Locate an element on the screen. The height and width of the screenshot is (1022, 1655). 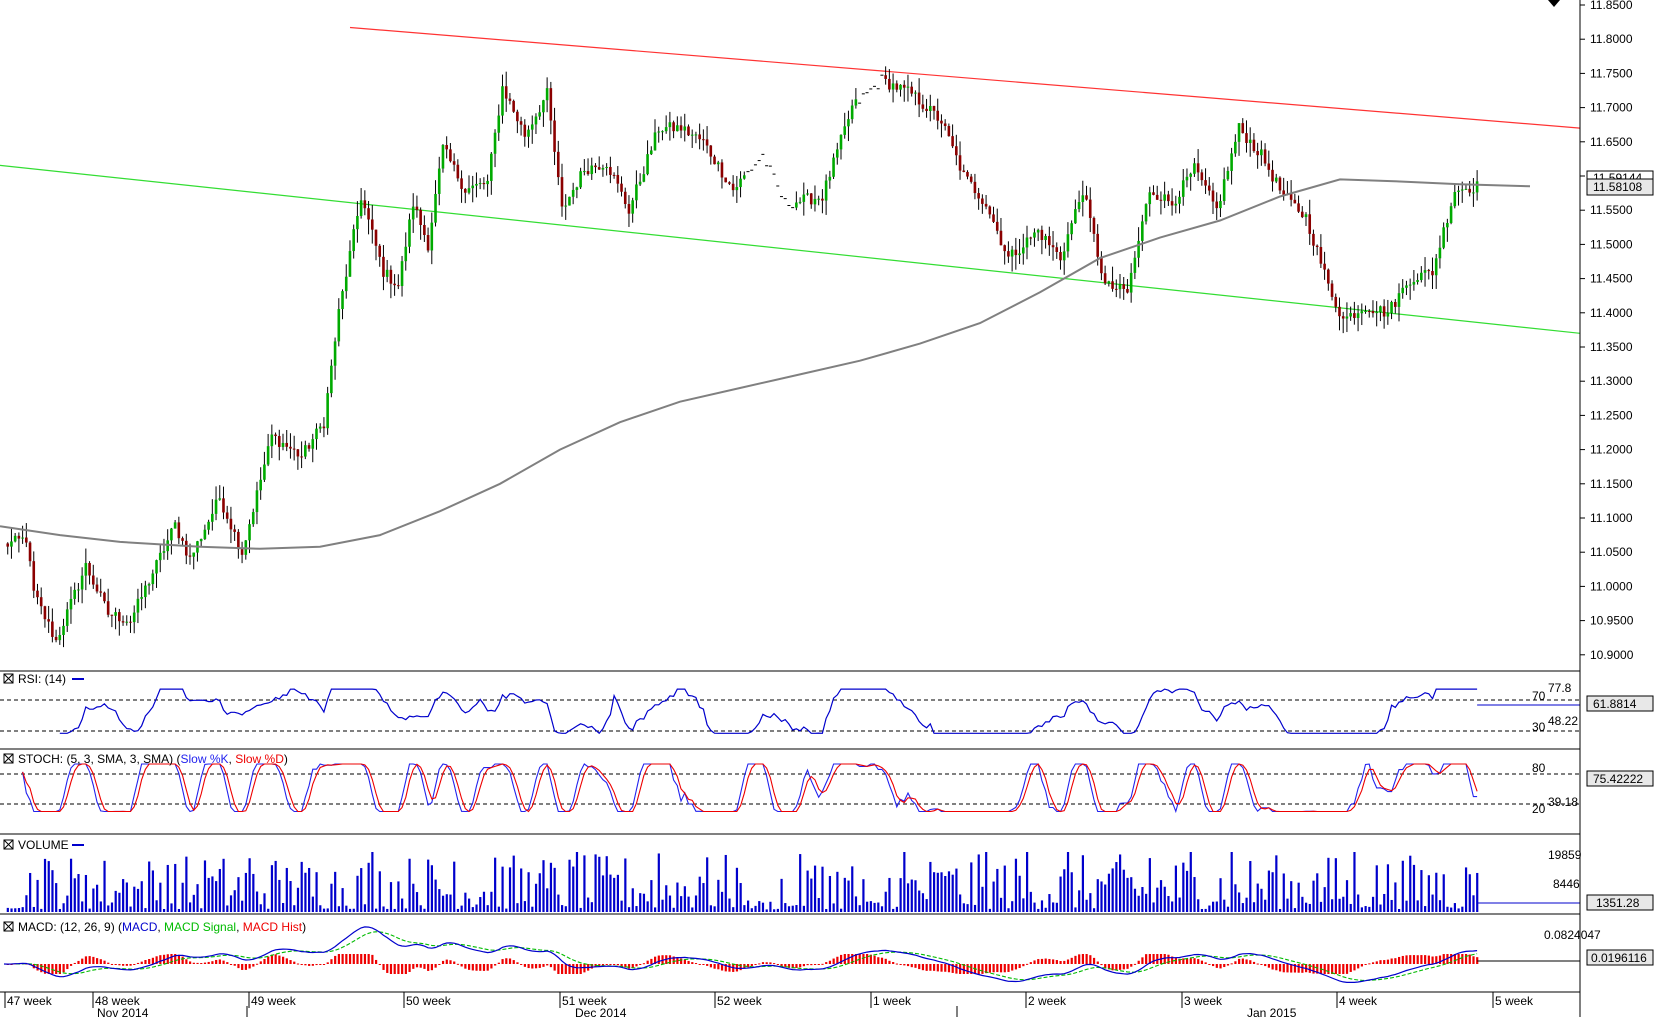
top-arrow-icon is located at coordinates (1554, 3).